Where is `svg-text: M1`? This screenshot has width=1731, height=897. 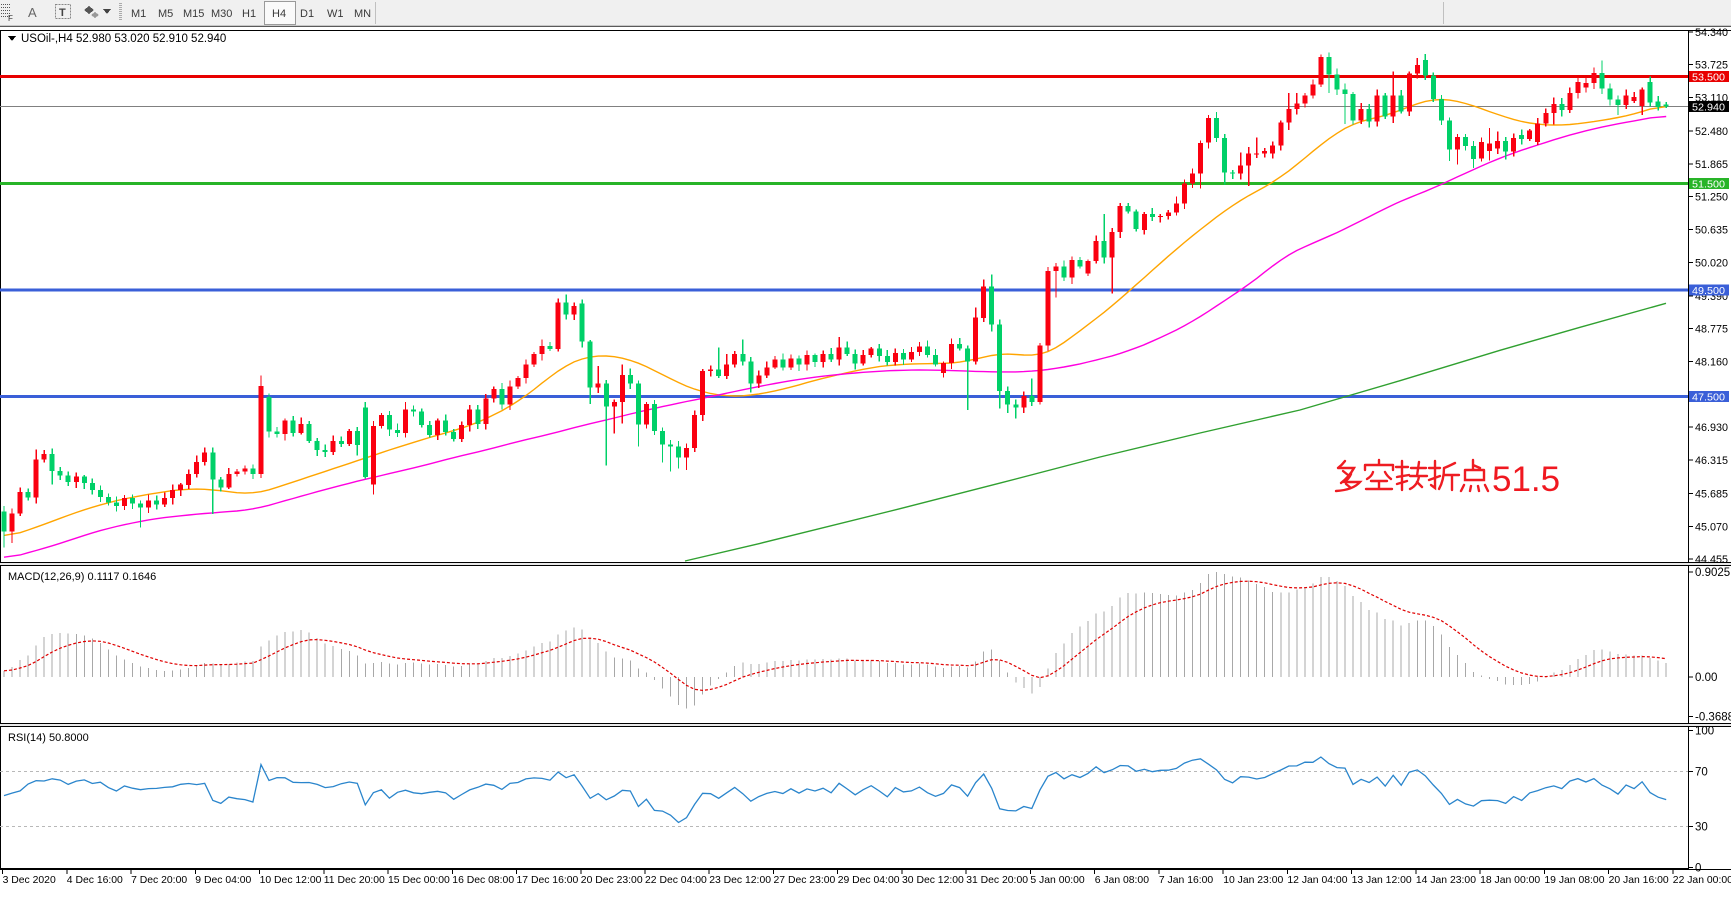
svg-text: M1 is located at coordinates (138, 14).